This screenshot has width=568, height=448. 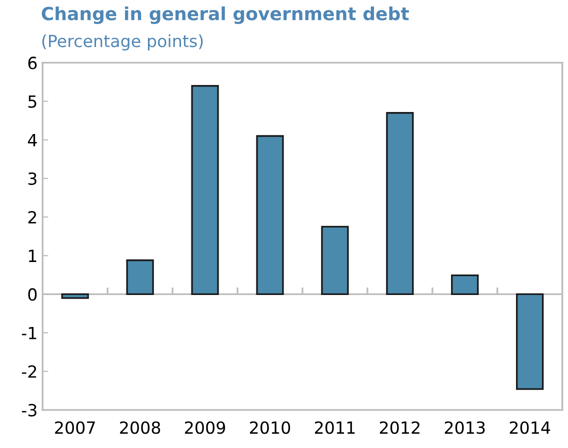 What do you see at coordinates (29, 410) in the screenshot?
I see `y-tick-label: -3` at bounding box center [29, 410].